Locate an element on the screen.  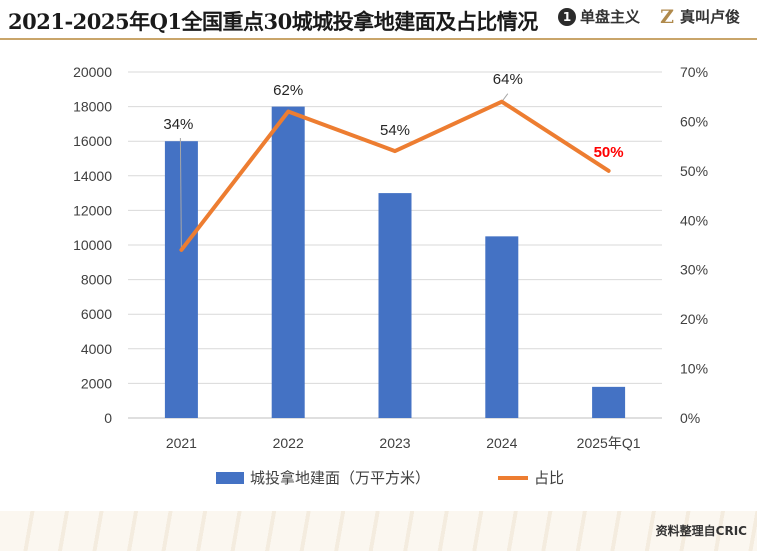
legend-bar-label: 城投拿地建面（万平方米） is located at coordinates (340, 478).